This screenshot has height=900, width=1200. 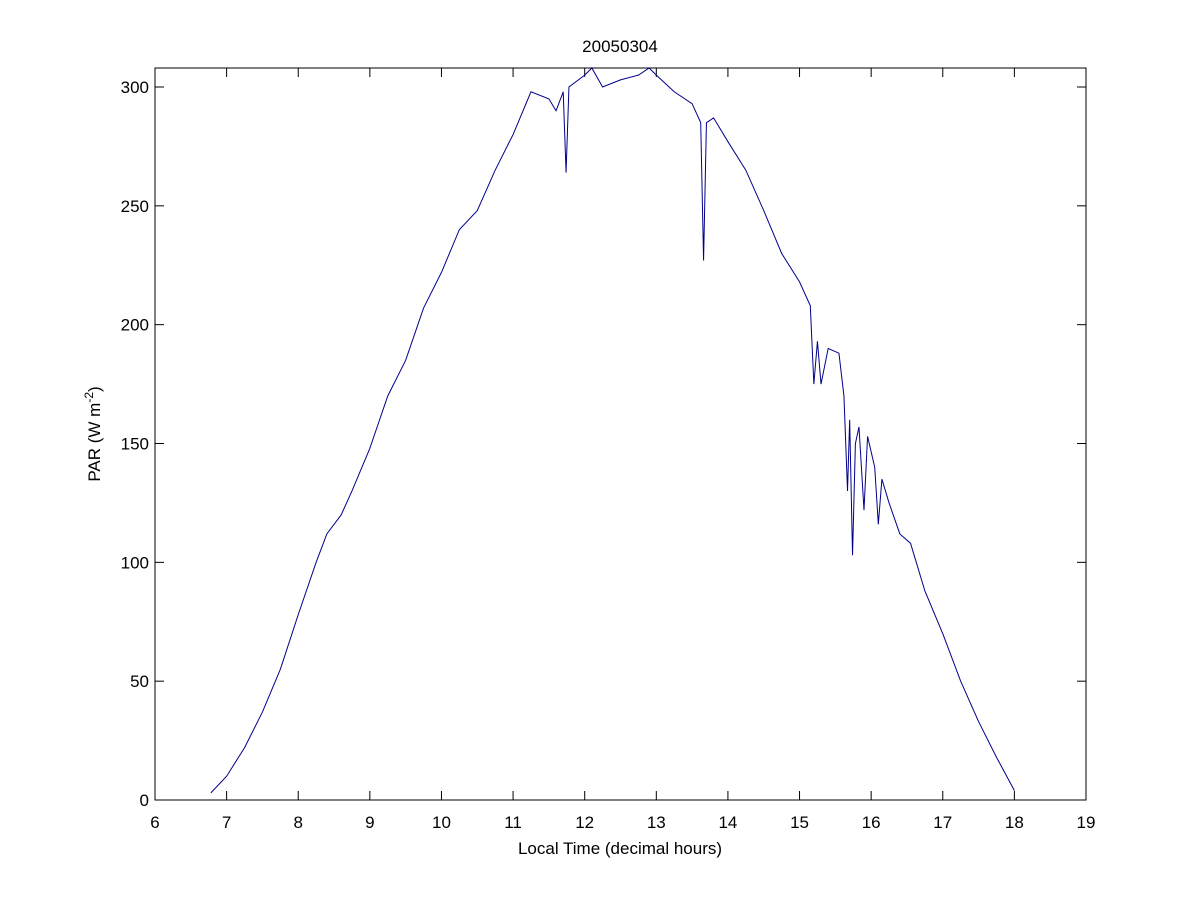 I want to click on x-tick-label: 15, so click(x=799, y=822).